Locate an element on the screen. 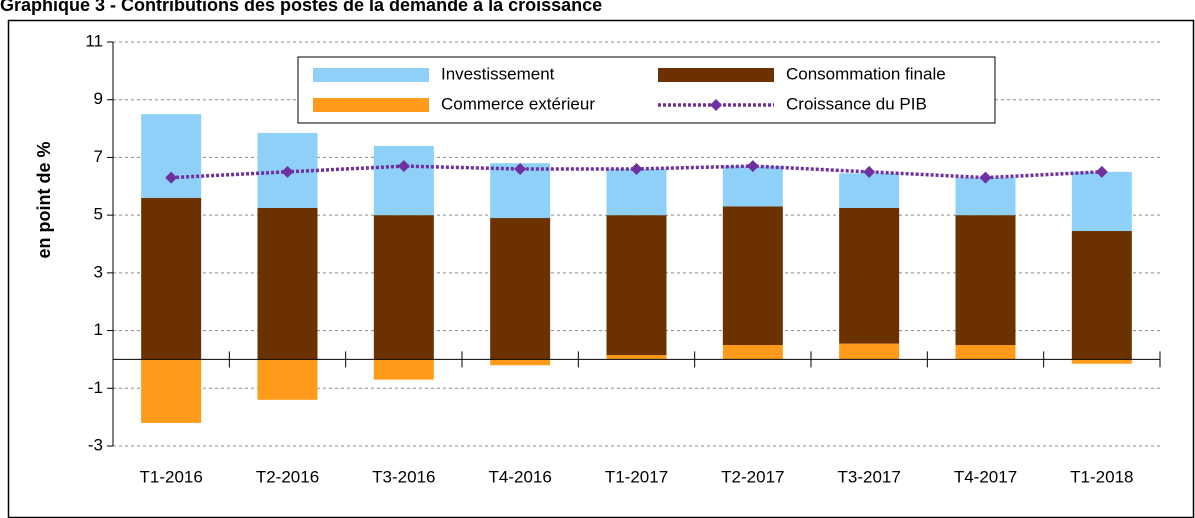  x-tick-label: T1-2017 is located at coordinates (636, 476).